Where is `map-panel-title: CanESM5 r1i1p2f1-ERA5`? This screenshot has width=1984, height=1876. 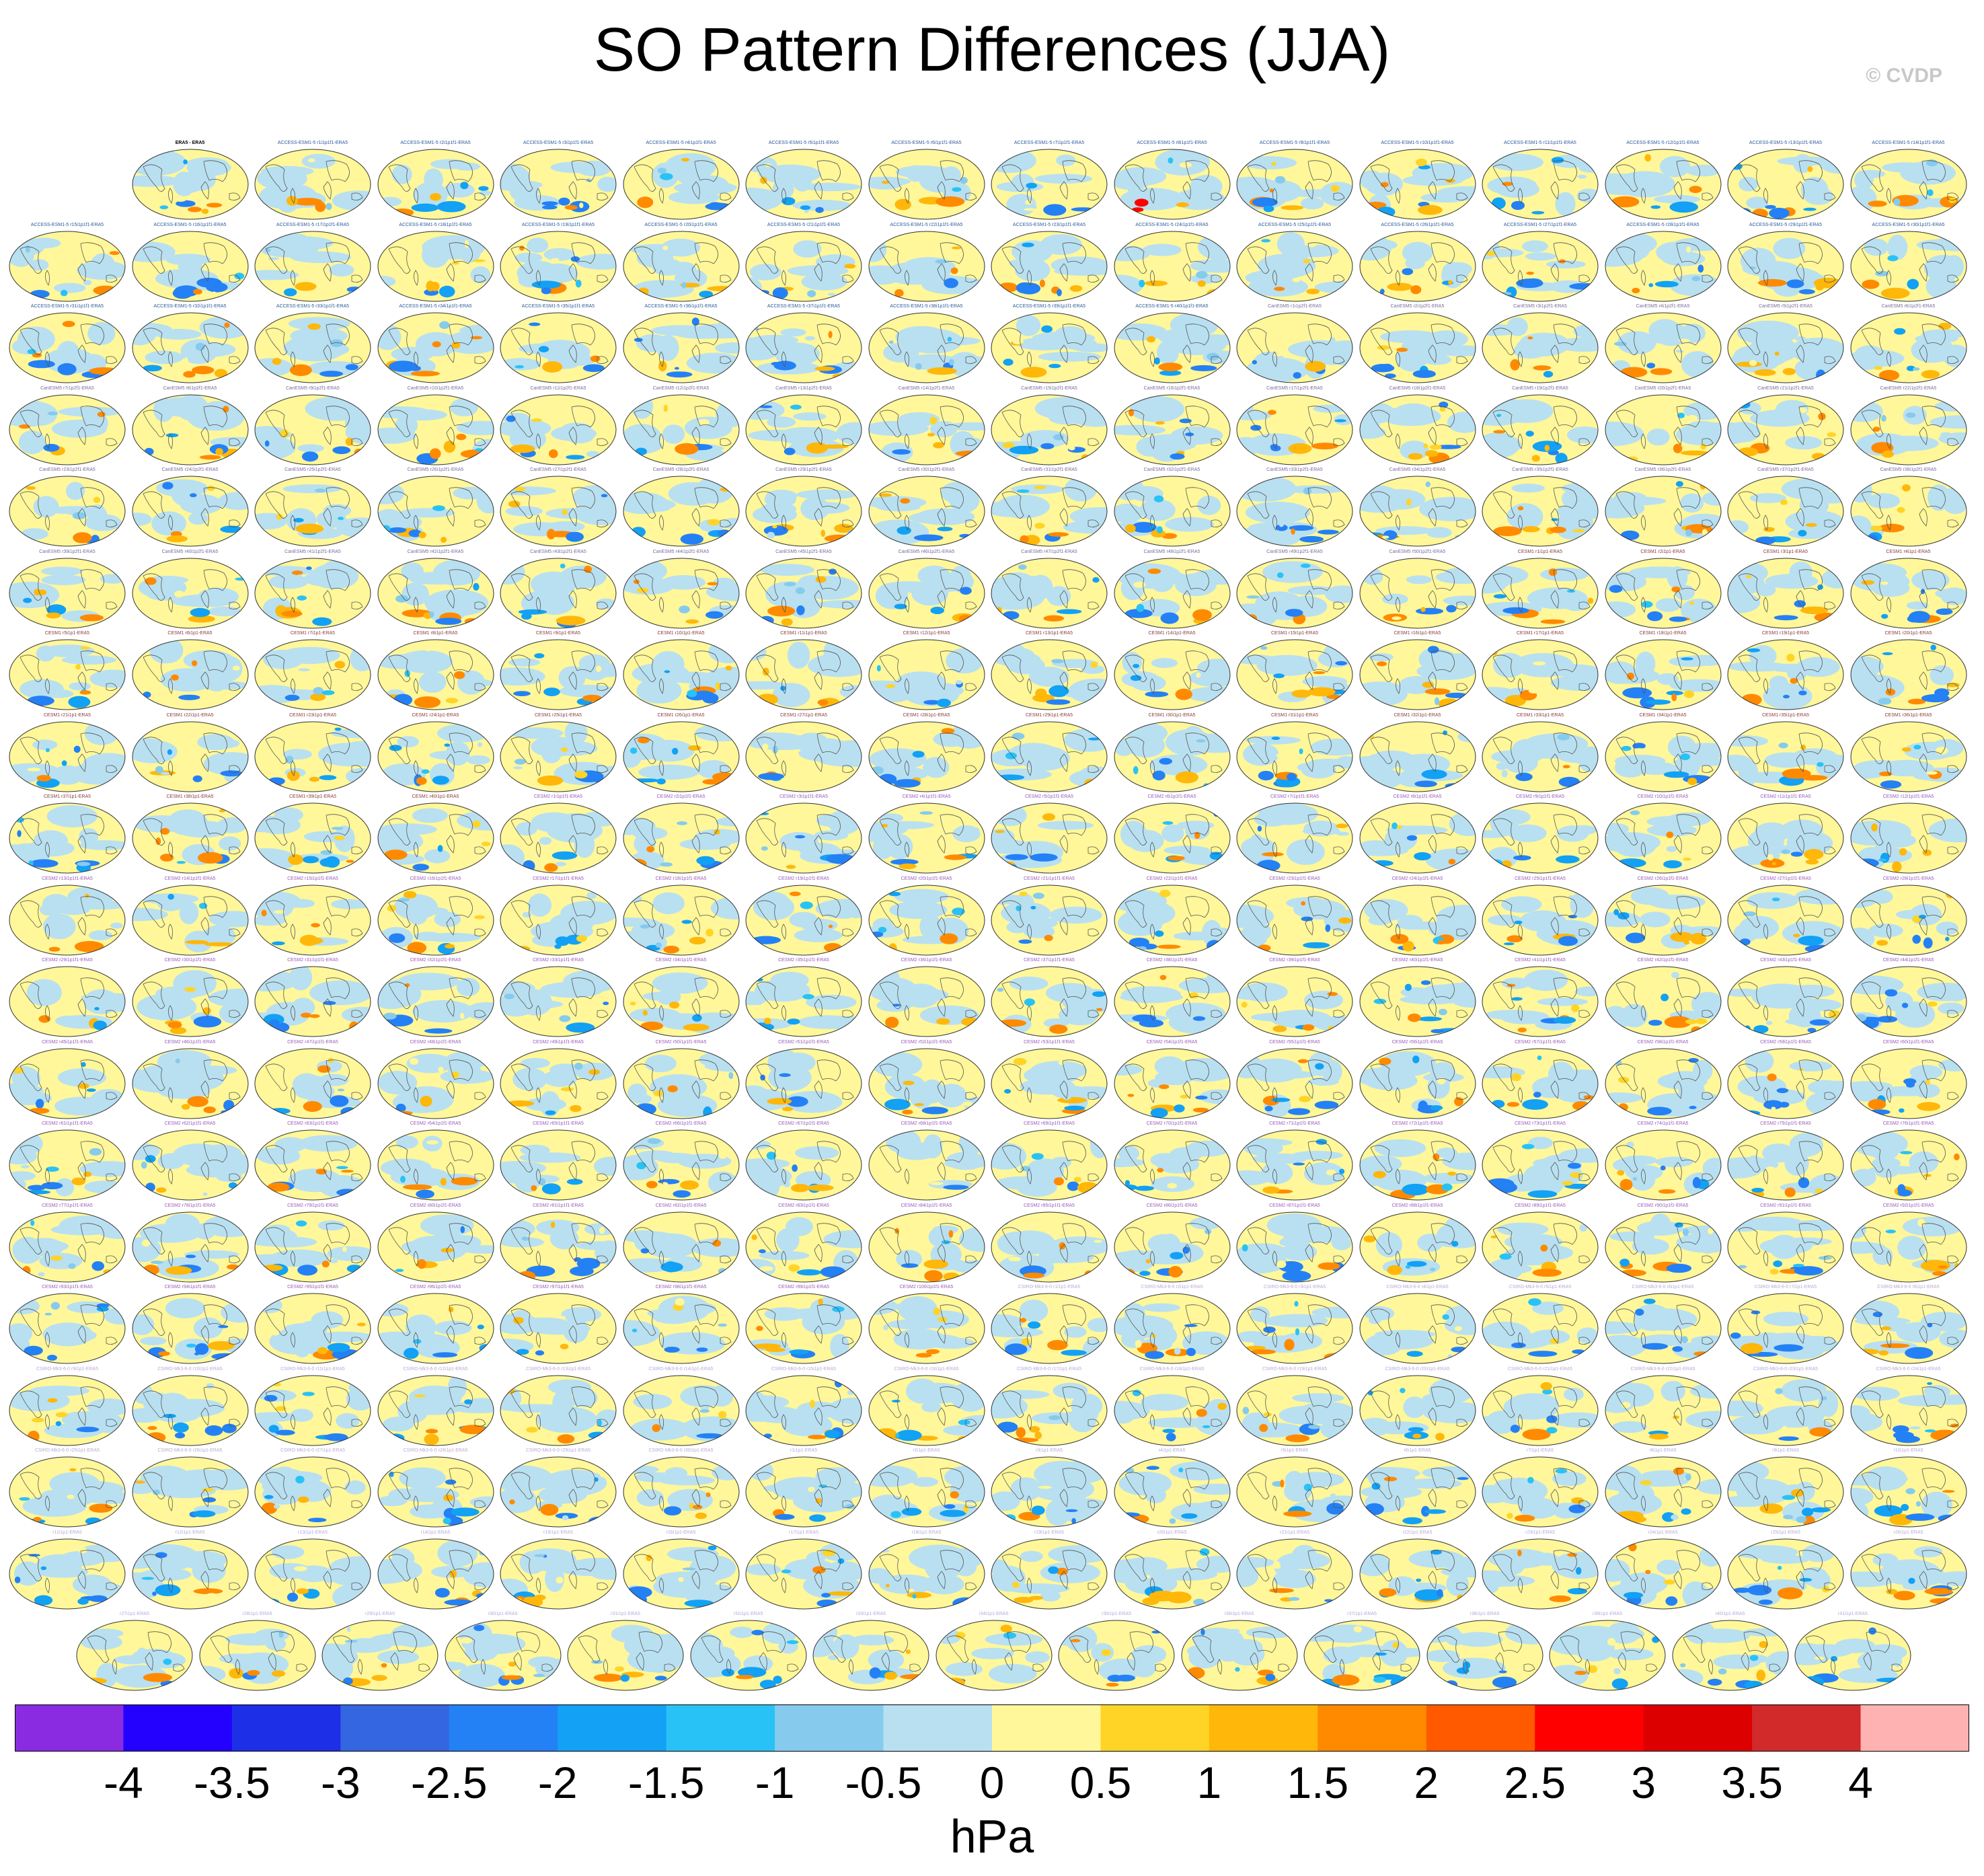
map-panel-title: CanESM5 r1i1p2f1-ERA5 is located at coordinates (1295, 306).